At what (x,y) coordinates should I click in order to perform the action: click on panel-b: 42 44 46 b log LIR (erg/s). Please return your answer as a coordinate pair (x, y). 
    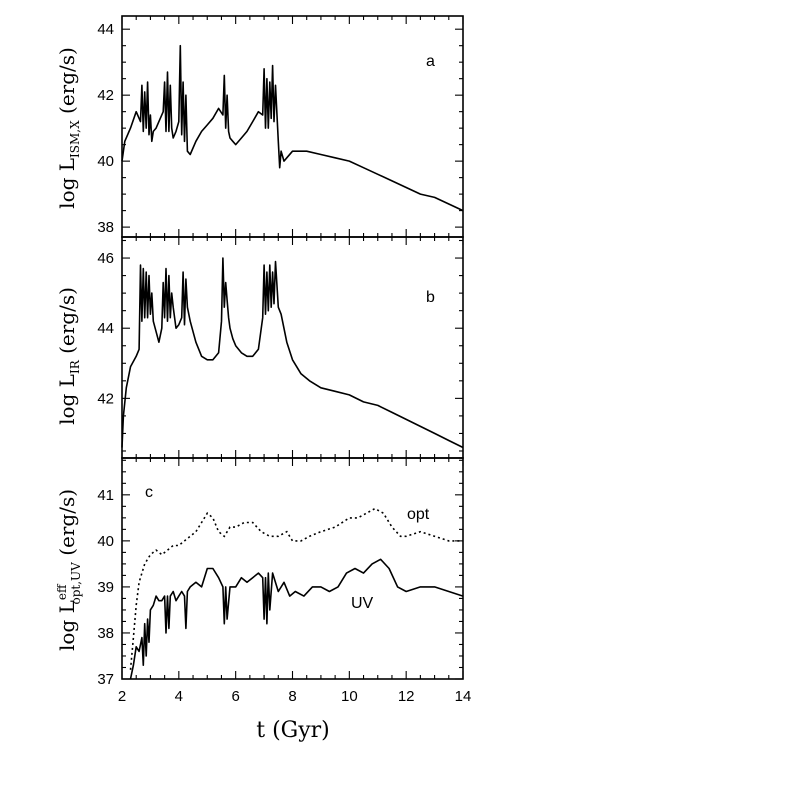
    Looking at the image, I should click on (259, 347).